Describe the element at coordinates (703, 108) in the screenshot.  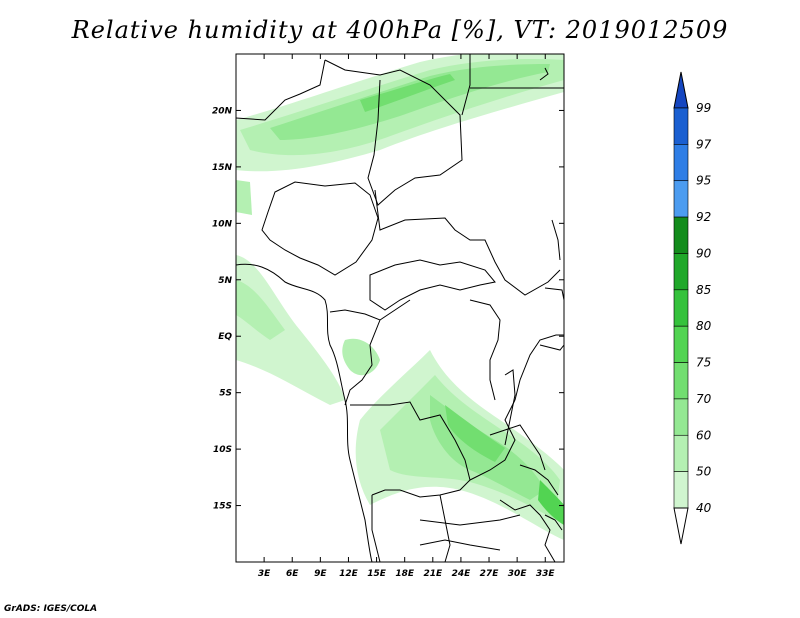
I see `colorbar-label: 99` at that location.